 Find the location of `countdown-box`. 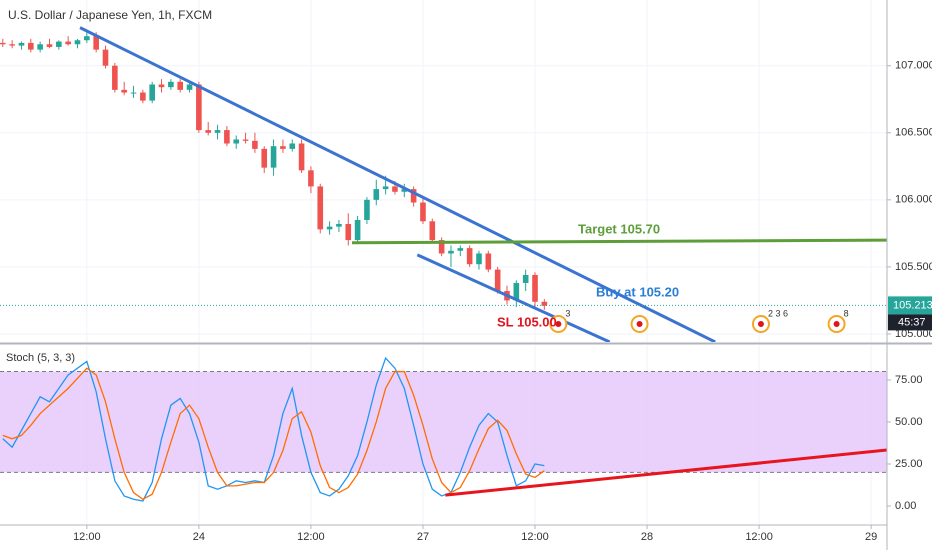

countdown-box is located at coordinates (910, 322).